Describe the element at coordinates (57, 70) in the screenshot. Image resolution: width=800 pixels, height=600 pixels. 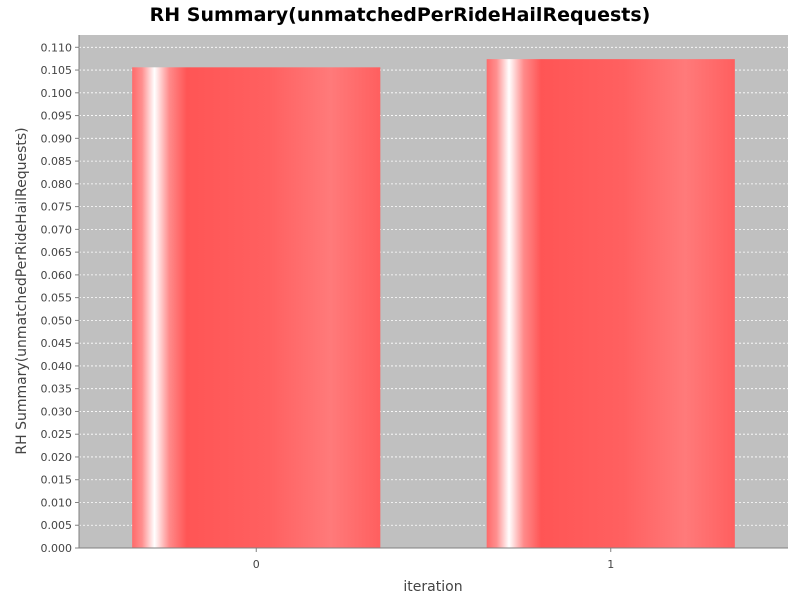
I see `y-tick-label: 0.105` at that location.